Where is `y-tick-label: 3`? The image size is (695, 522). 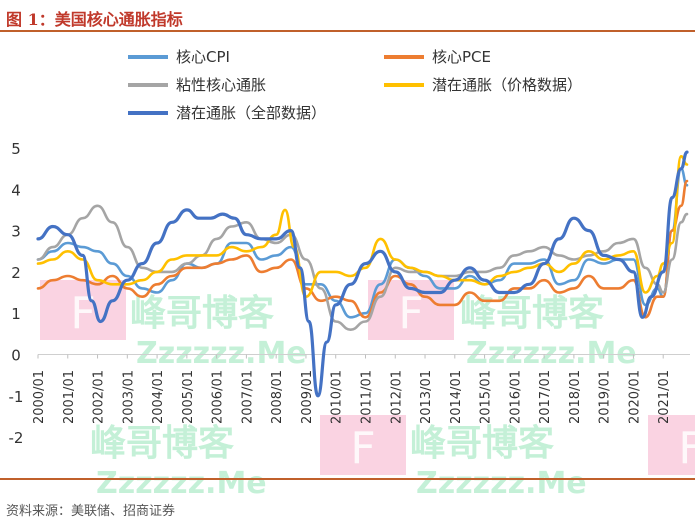 y-tick-label: 3 is located at coordinates (16, 232).